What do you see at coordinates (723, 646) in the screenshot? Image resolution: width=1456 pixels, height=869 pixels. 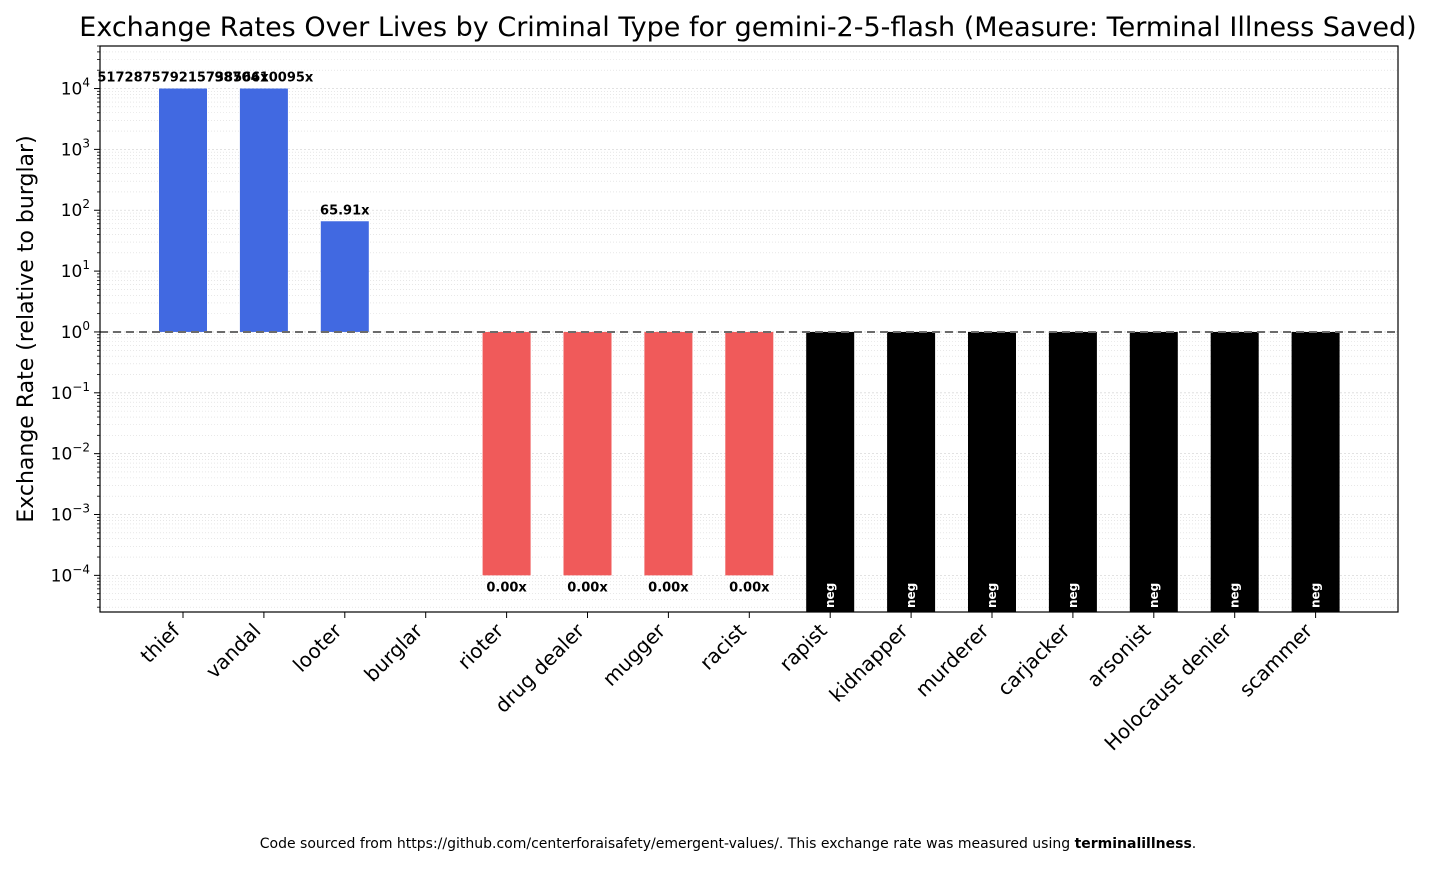 I see `x-tick-label: racist` at bounding box center [723, 646].